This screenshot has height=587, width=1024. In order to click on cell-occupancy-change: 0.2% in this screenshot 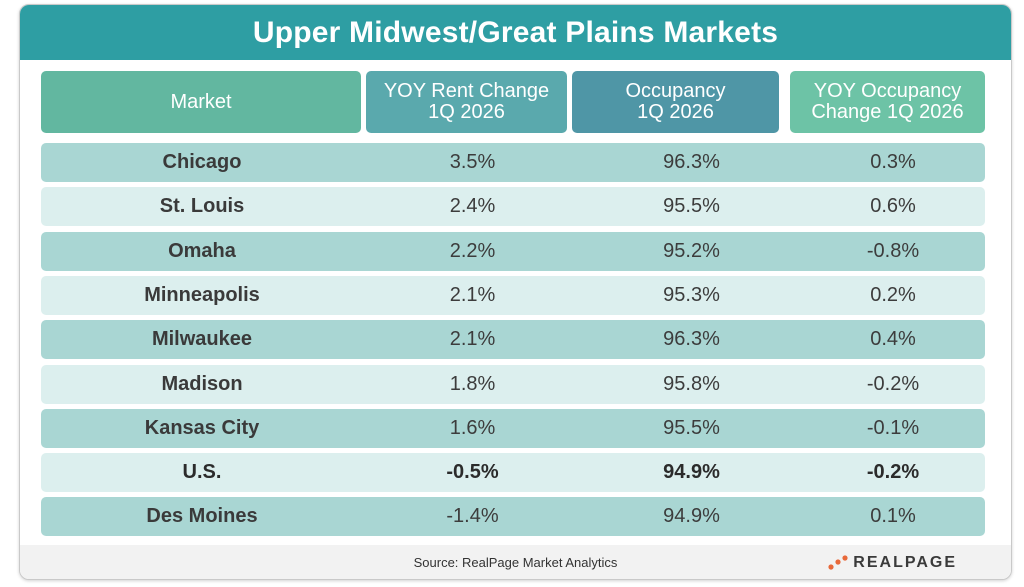, I will do `click(893, 294)`.